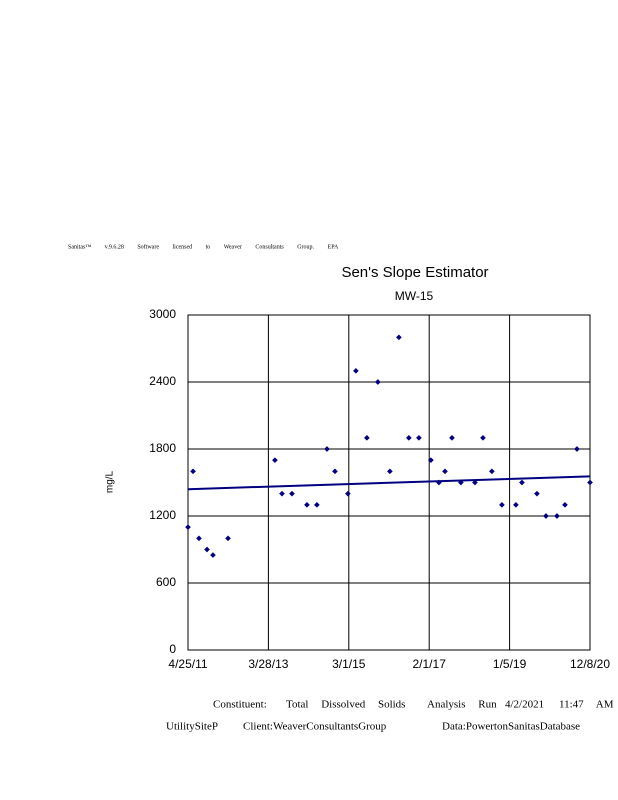  What do you see at coordinates (162, 448) in the screenshot?
I see `y-tick-label: 1800` at bounding box center [162, 448].